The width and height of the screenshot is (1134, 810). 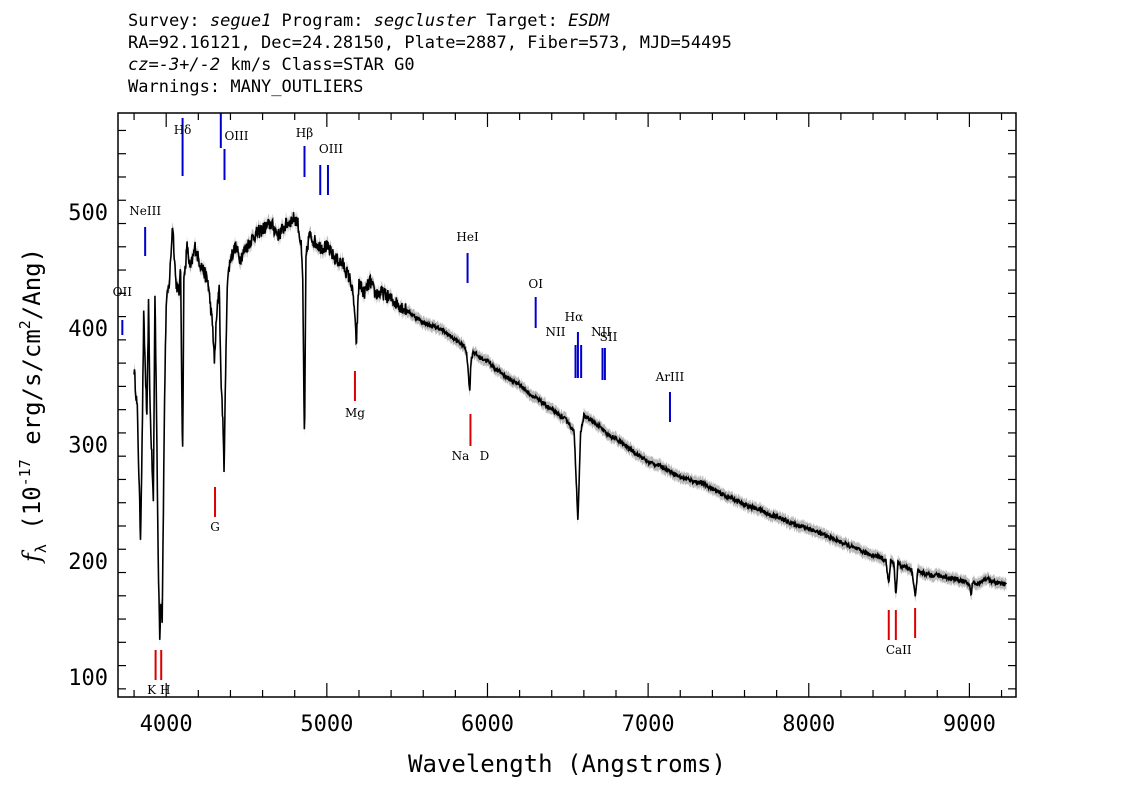 I want to click on emission-line-label: ArIII, so click(x=670, y=377).